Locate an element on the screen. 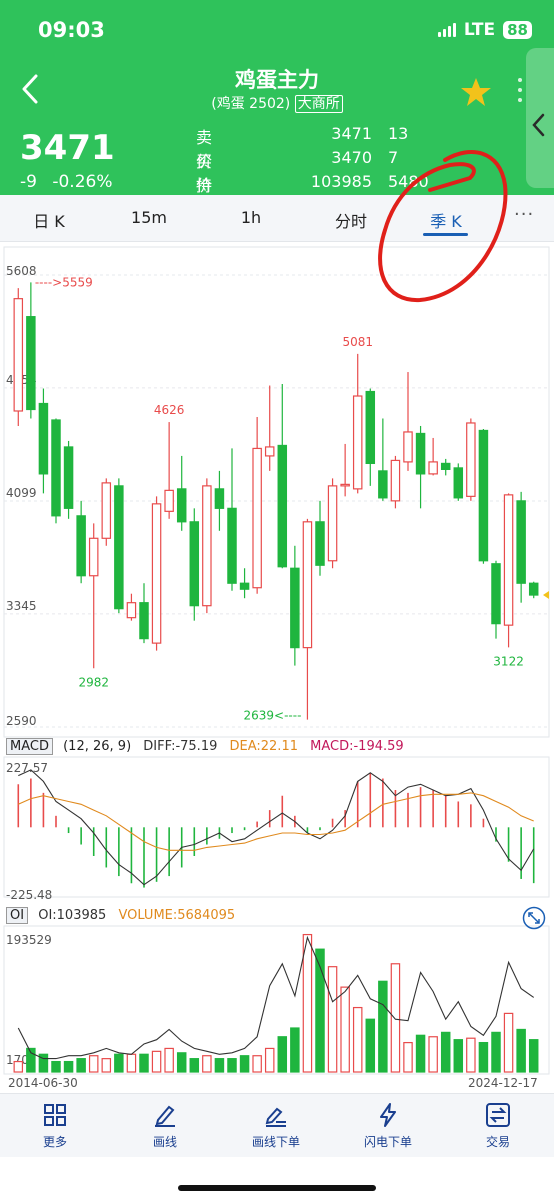  y-tick-label: 5608 is located at coordinates (21, 271).